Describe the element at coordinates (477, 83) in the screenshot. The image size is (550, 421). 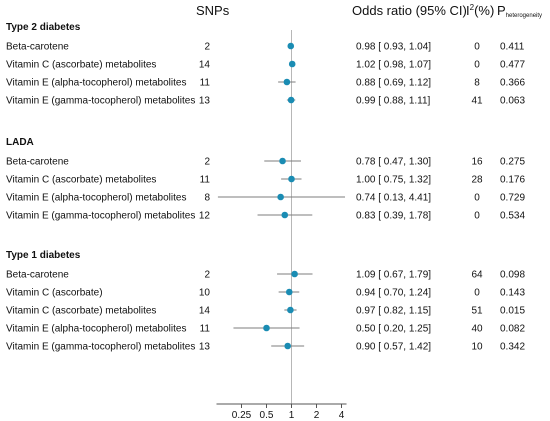
I see `row-i2: 8` at that location.